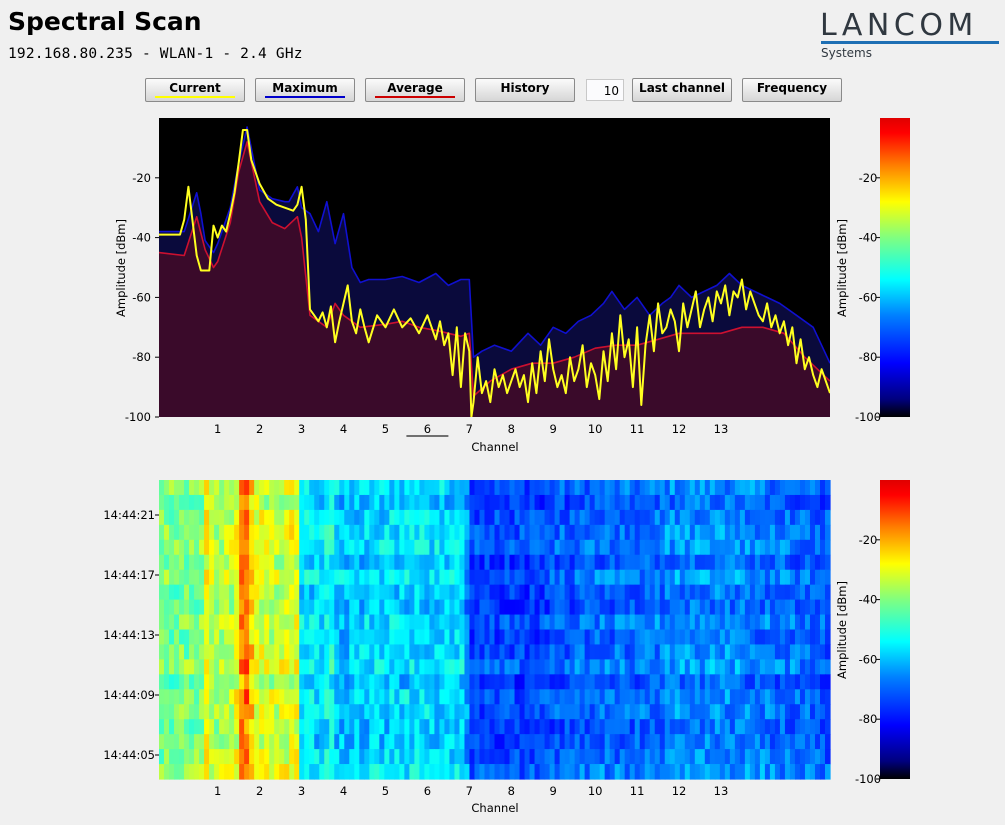  Describe the element at coordinates (305, 90) in the screenshot. I see `maximum-button: Maximum` at that location.